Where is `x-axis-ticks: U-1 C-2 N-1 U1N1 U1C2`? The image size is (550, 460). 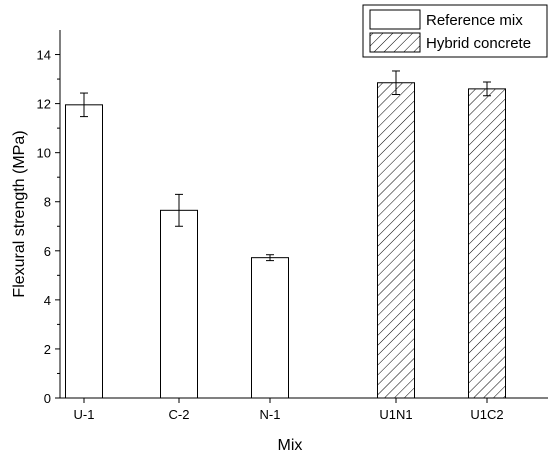
x-axis-ticks: U-1 C-2 N-1 U1N1 U1C2 is located at coordinates (289, 410).